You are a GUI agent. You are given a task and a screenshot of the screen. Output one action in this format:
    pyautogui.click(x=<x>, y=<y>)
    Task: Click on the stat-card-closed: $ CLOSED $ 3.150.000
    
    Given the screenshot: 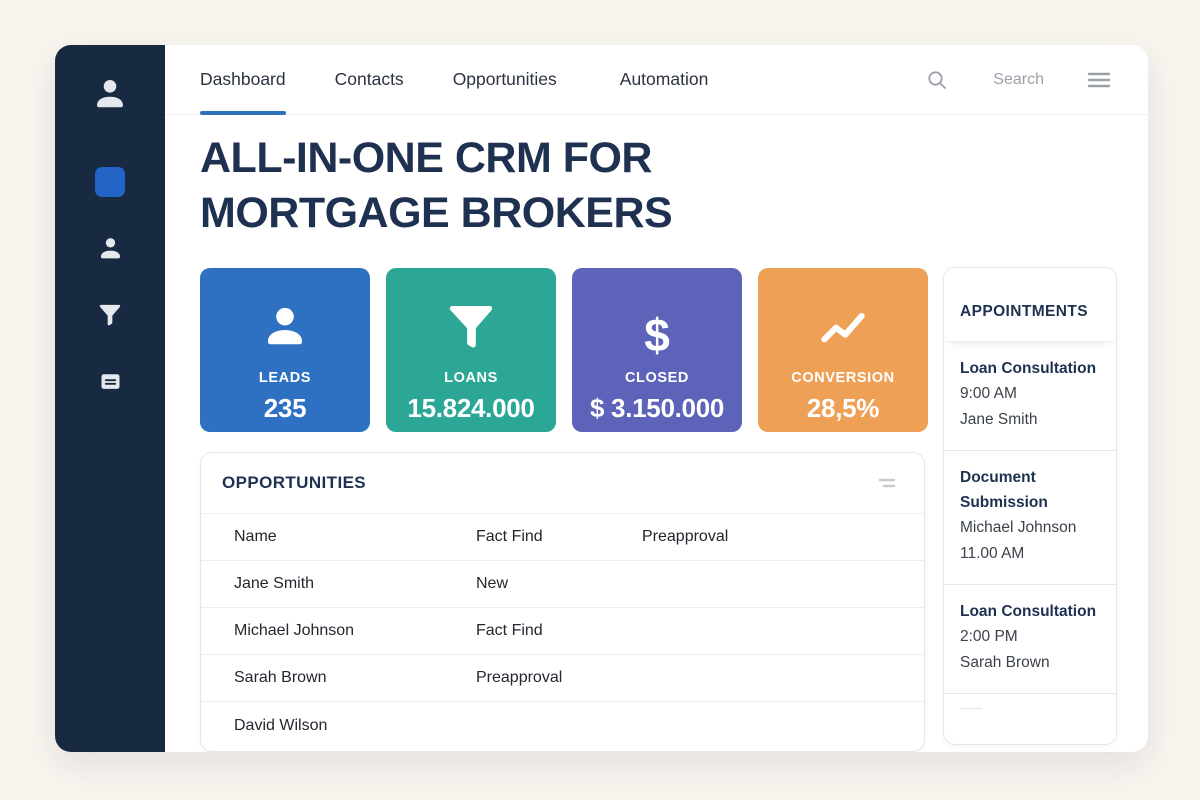 What is the action you would take?
    pyautogui.click(x=657, y=350)
    